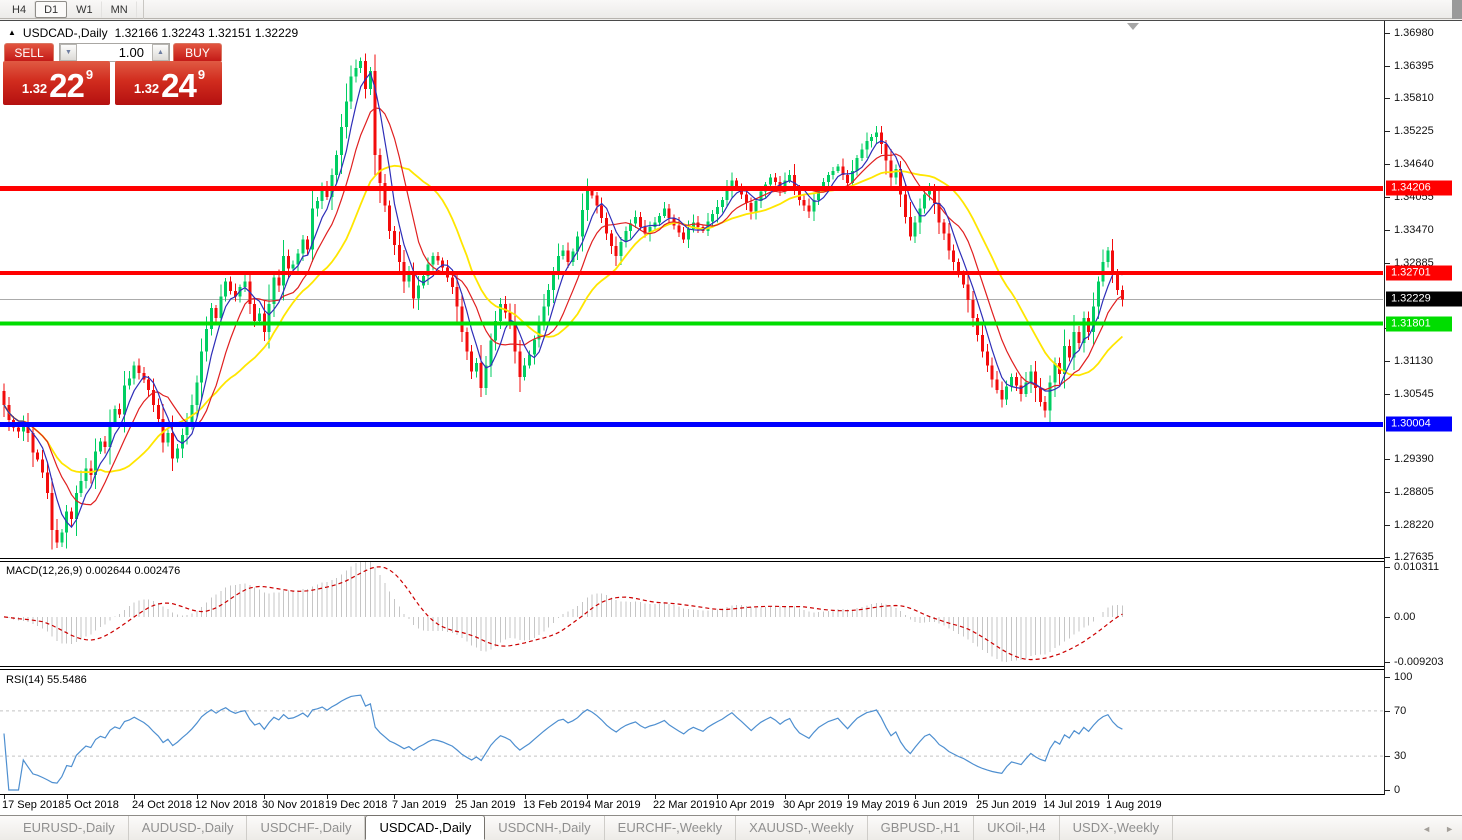 The width and height of the screenshot is (1462, 840). I want to click on macd-tick-notch, so click(1387, 662).